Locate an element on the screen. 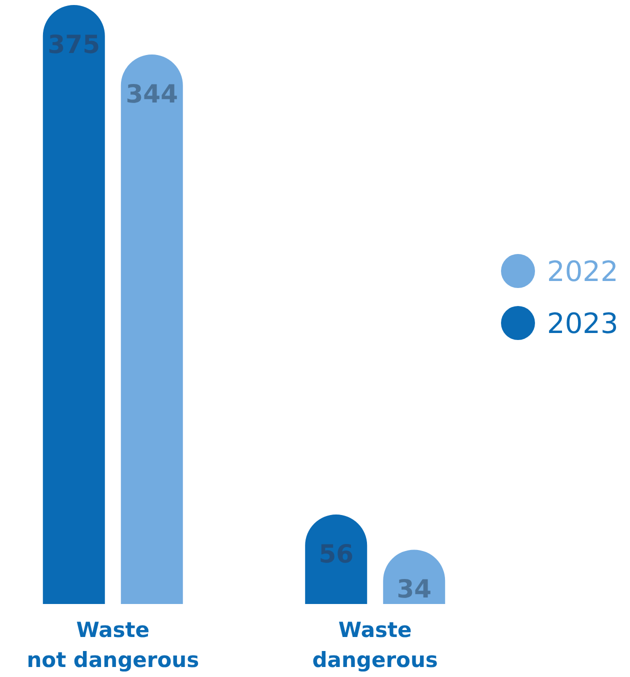 This screenshot has height=677, width=630. x-tick-label: Waste not dangerous is located at coordinates (113, 645).